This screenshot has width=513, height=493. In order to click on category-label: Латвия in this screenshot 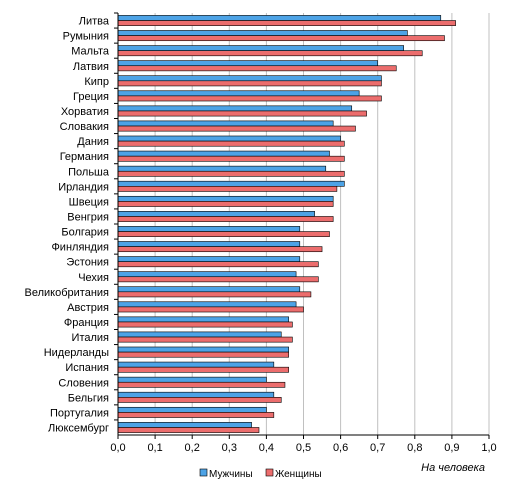, I will do `click(91, 67)`.